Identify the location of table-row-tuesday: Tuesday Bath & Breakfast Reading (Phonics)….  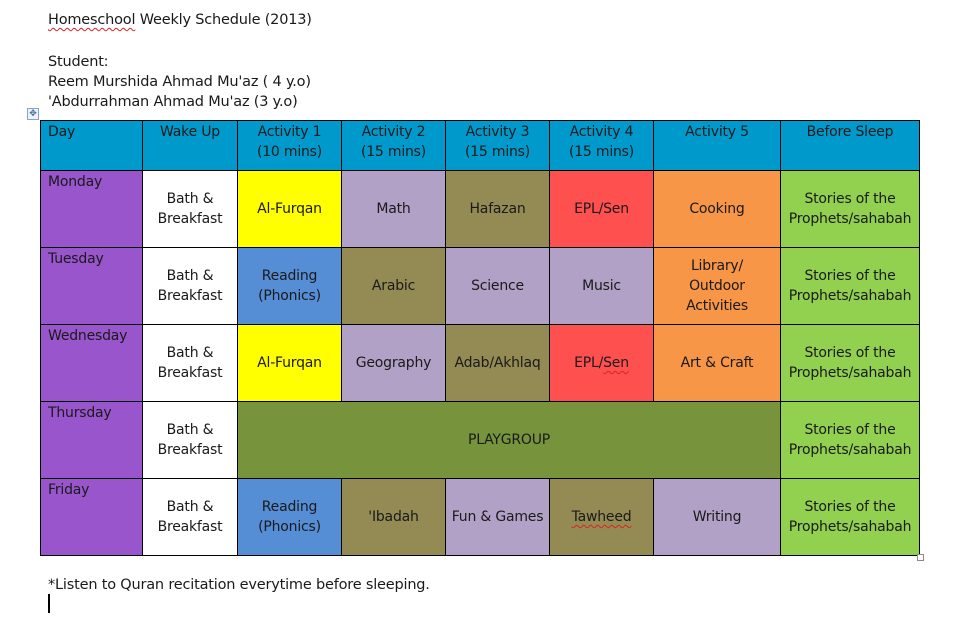
(480, 286).